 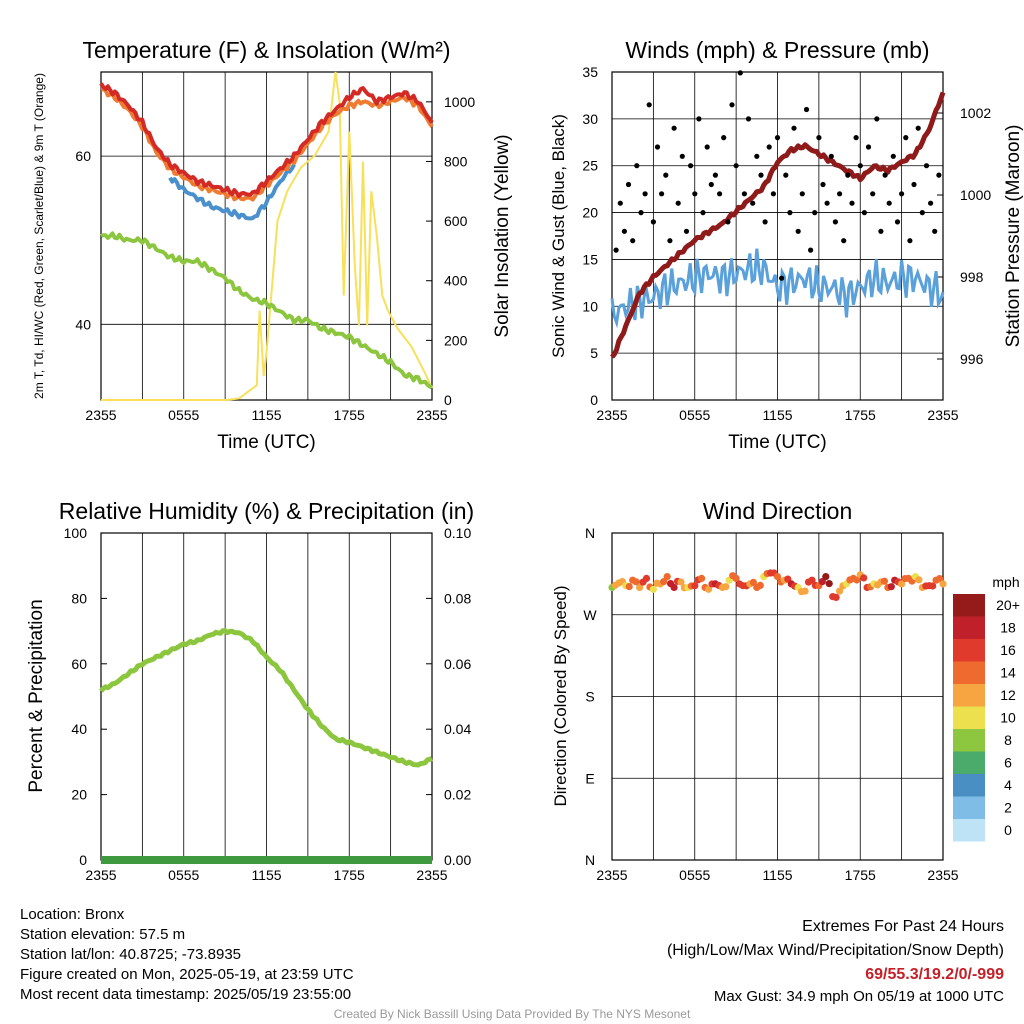 I want to click on temp-y2-tick-label: 200, so click(x=456, y=340).